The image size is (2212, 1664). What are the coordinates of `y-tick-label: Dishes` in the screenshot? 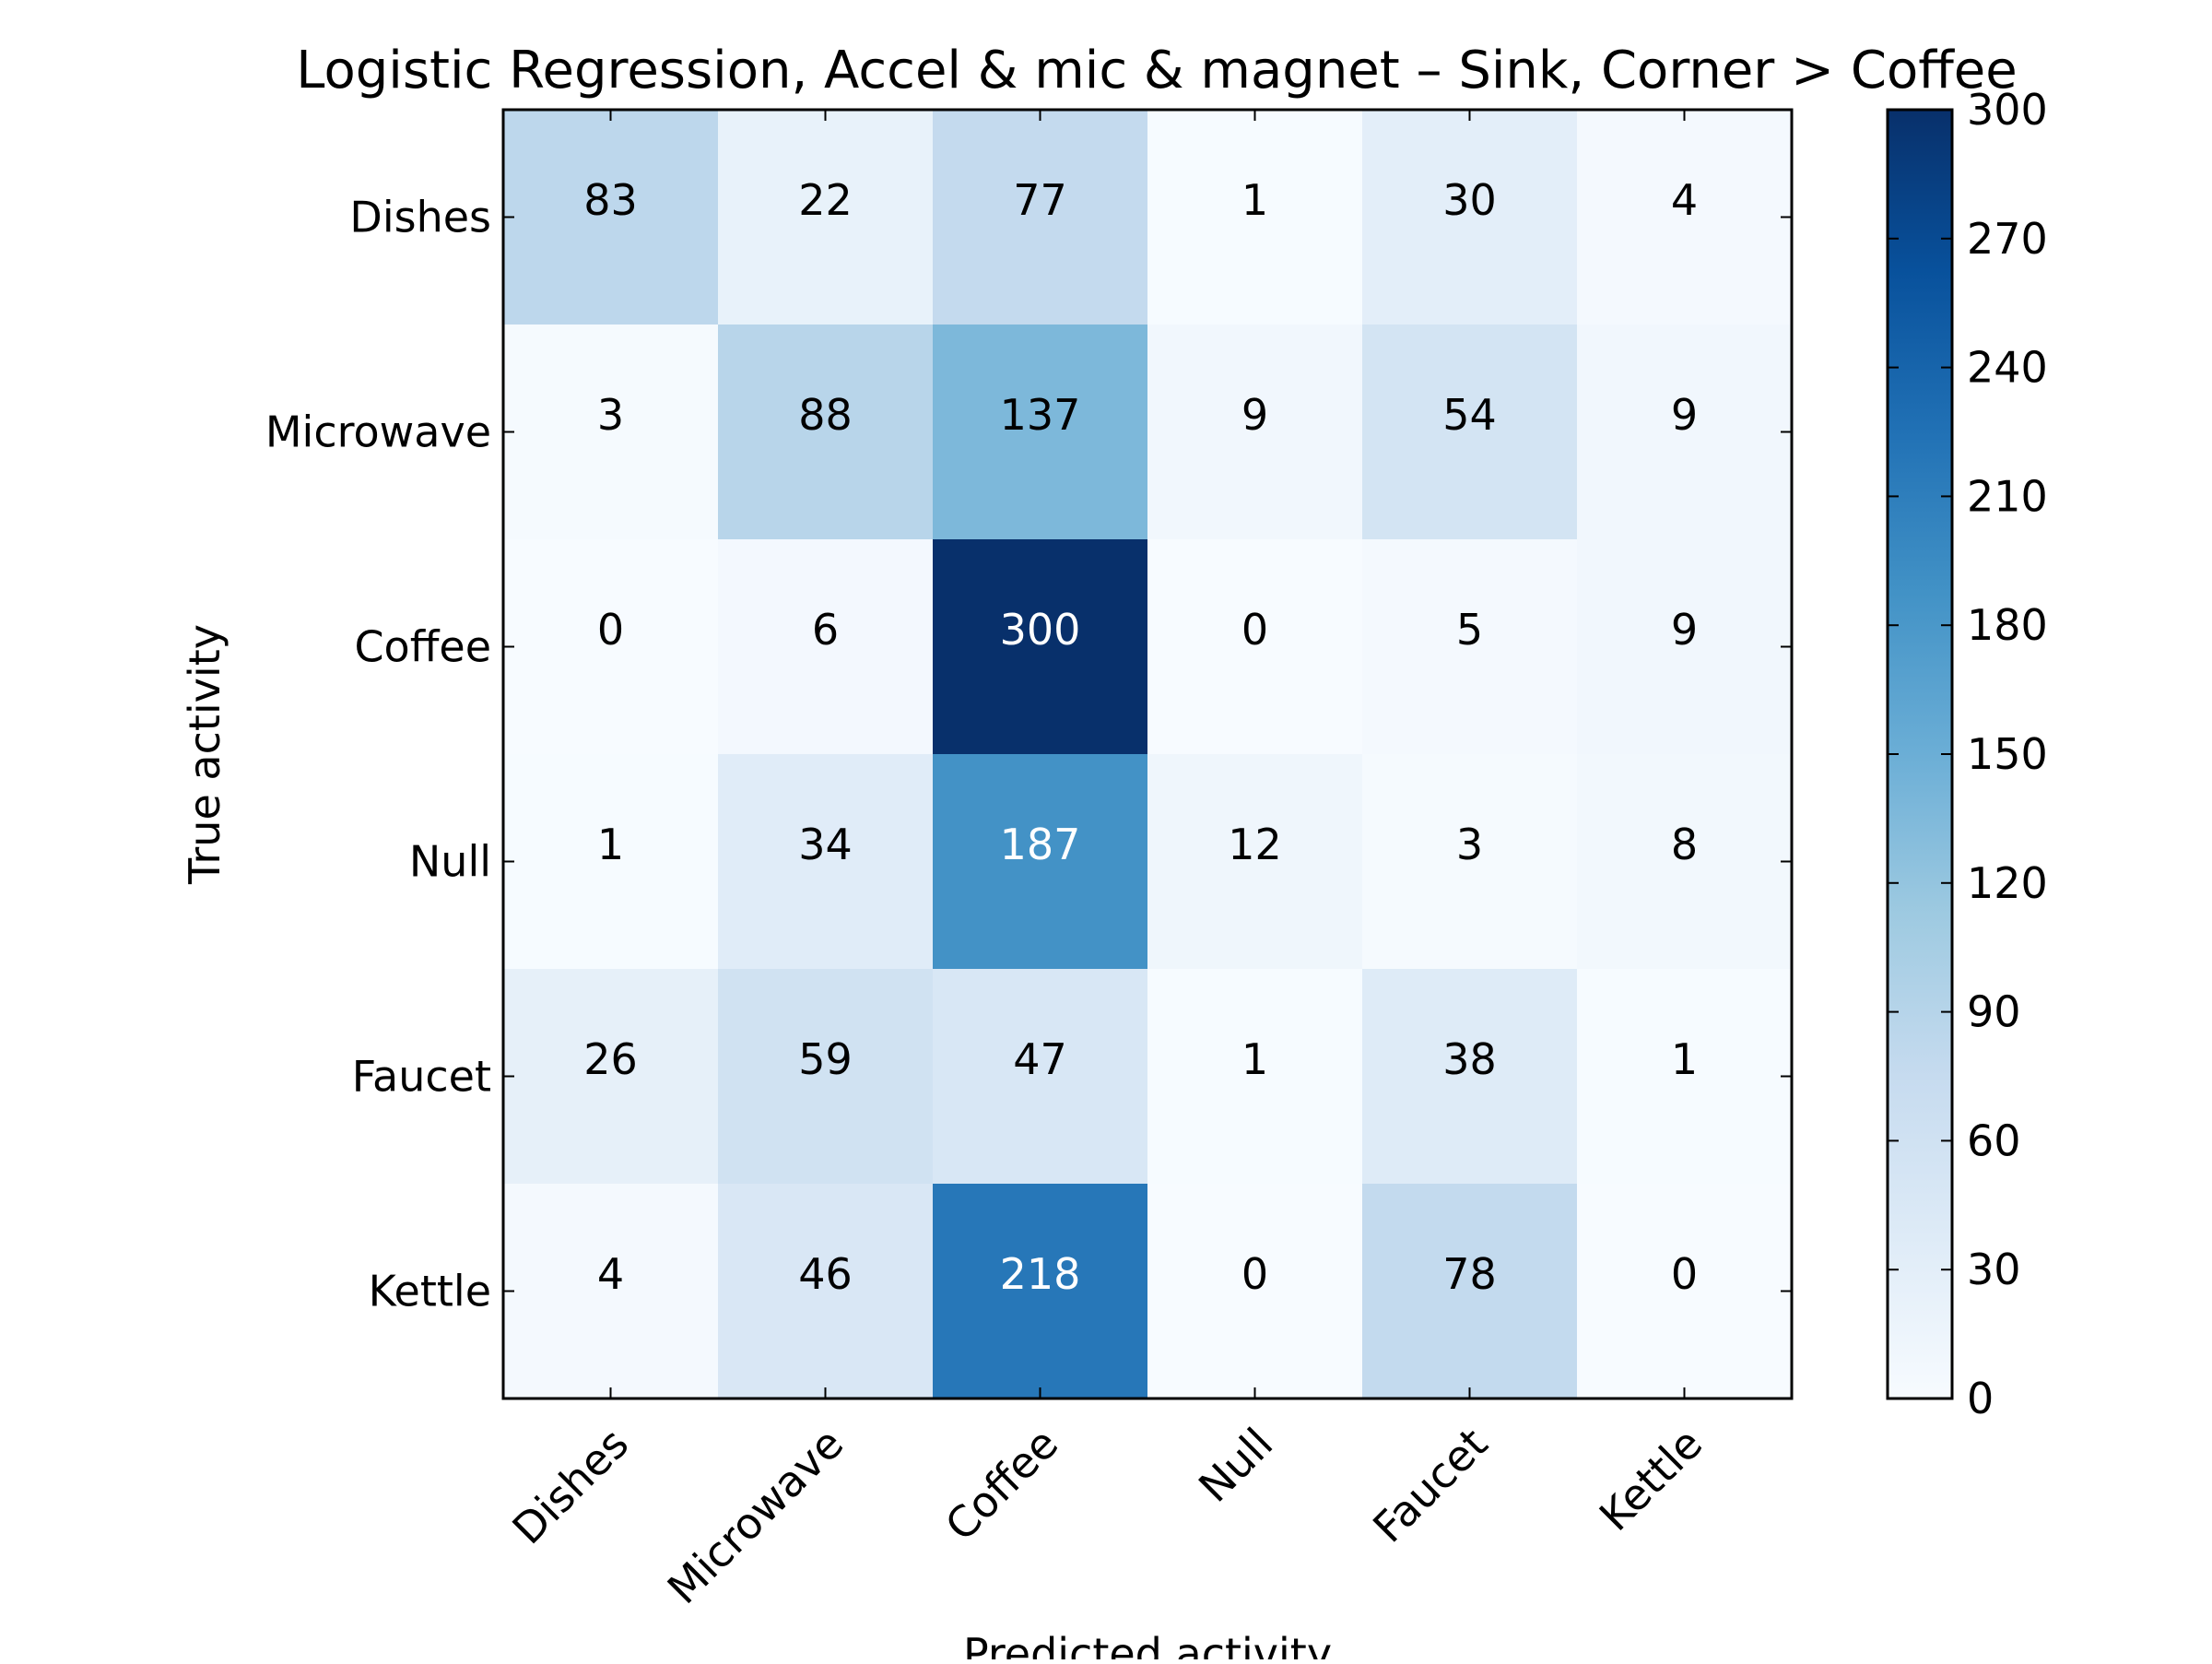 It's located at (420, 217).